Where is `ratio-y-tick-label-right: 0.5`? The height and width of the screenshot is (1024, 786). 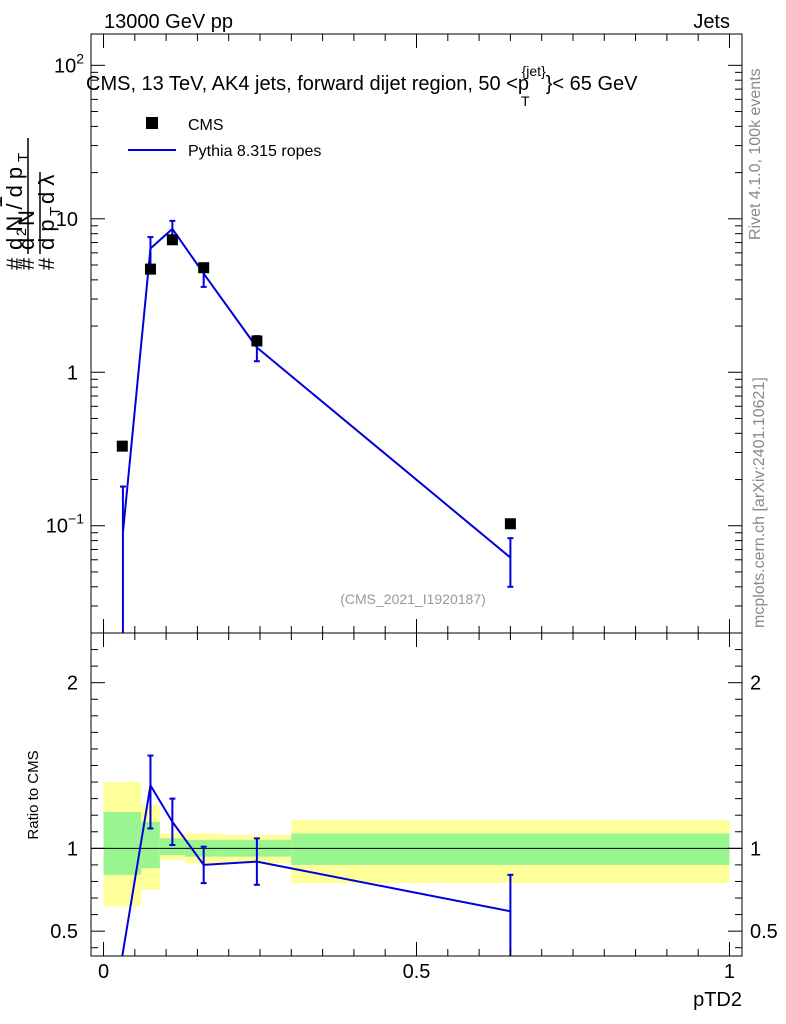
ratio-y-tick-label-right: 0.5 is located at coordinates (764, 932).